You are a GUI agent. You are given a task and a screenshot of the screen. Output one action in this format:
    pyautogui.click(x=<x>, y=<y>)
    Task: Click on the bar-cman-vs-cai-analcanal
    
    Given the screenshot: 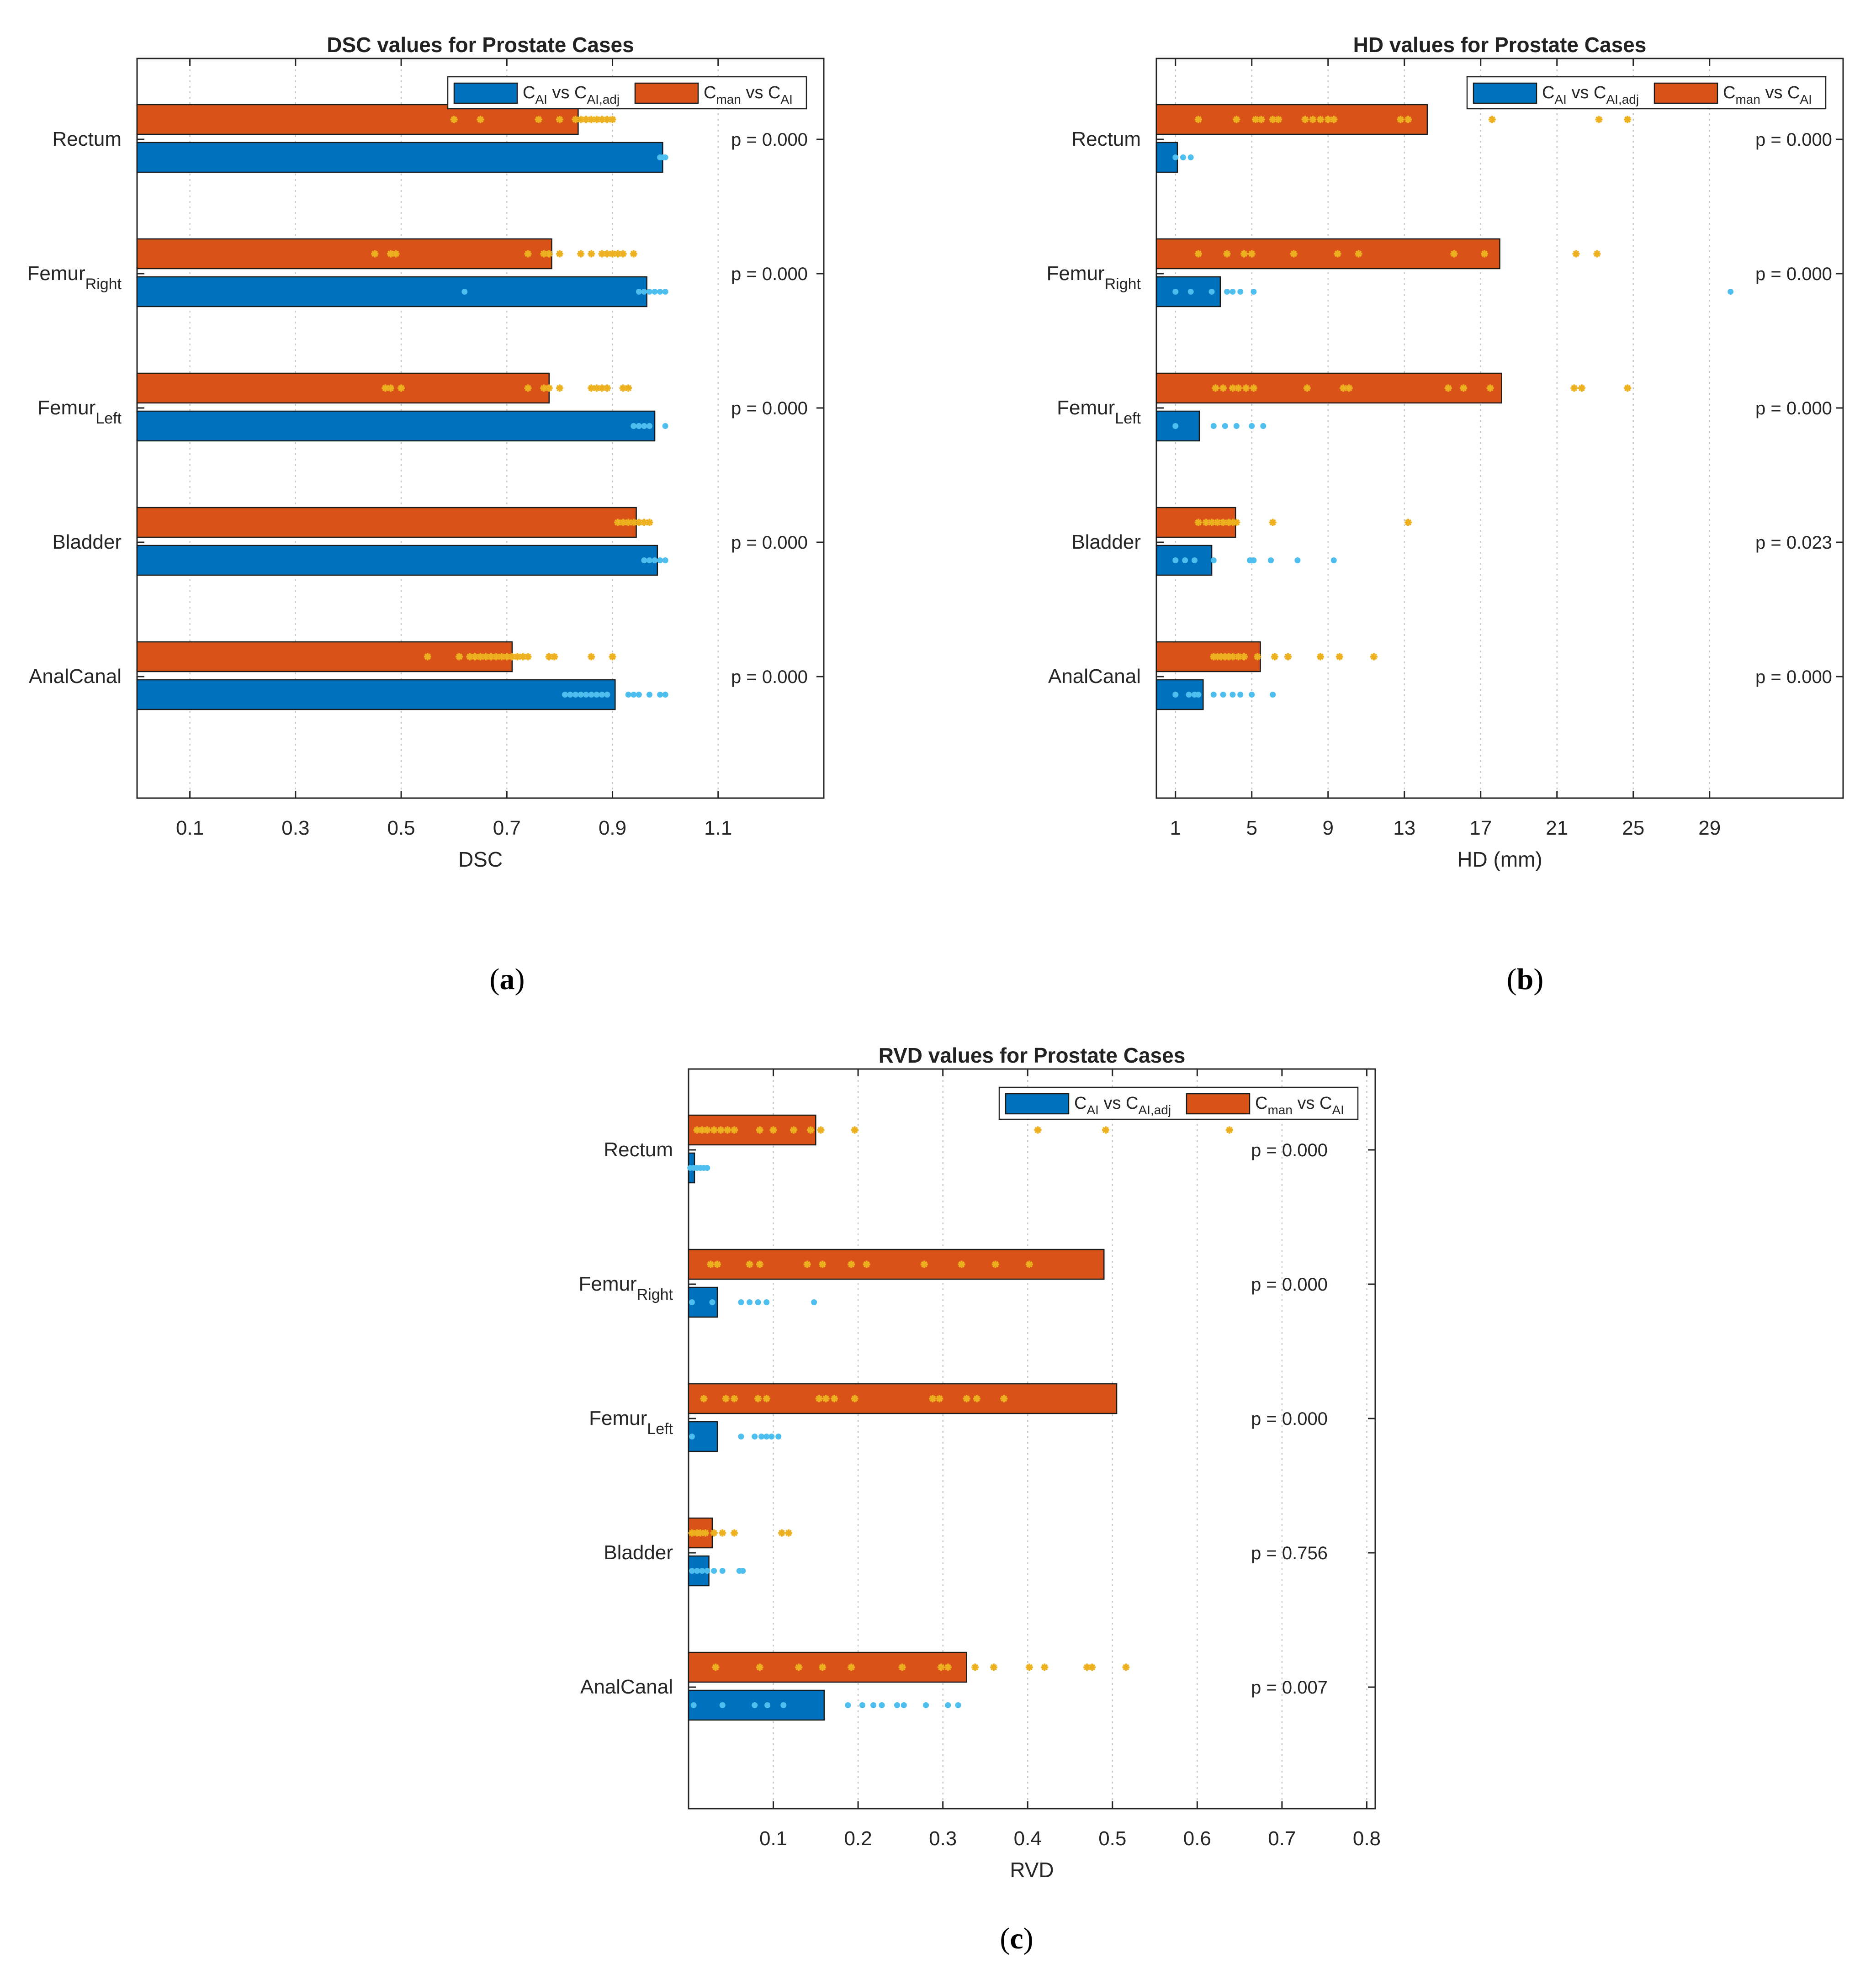 What is the action you would take?
    pyautogui.click(x=324, y=656)
    